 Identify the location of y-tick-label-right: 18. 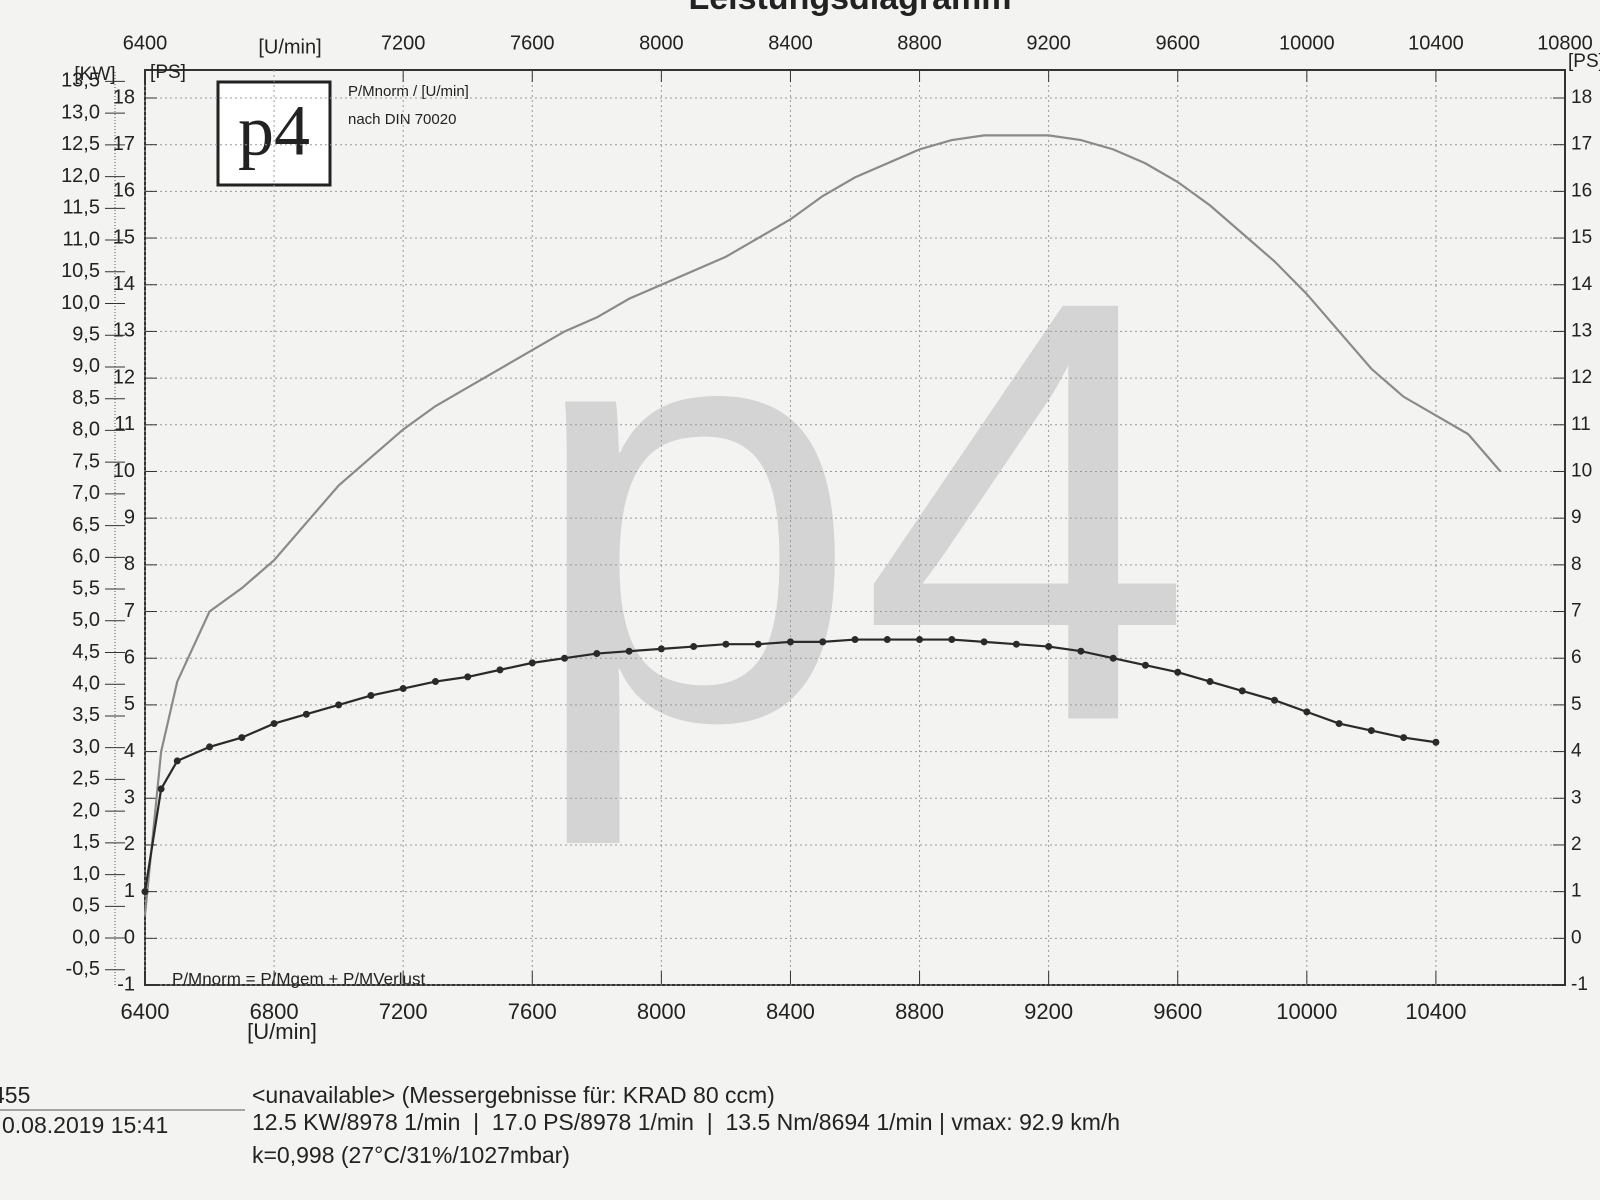
(1581, 97).